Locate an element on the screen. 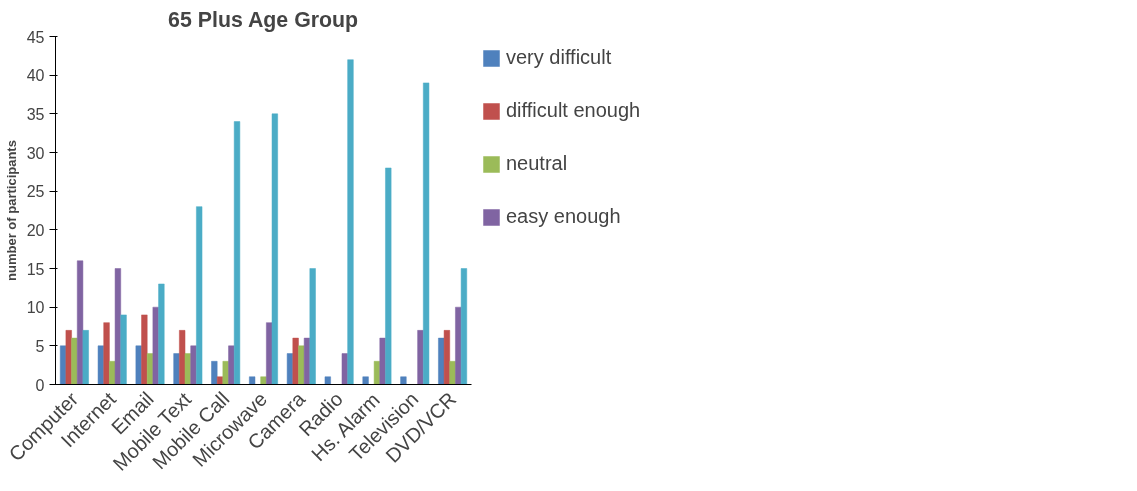 This screenshot has width=1137, height=491. chart-title: 65 Plus Age Group is located at coordinates (263, 19).